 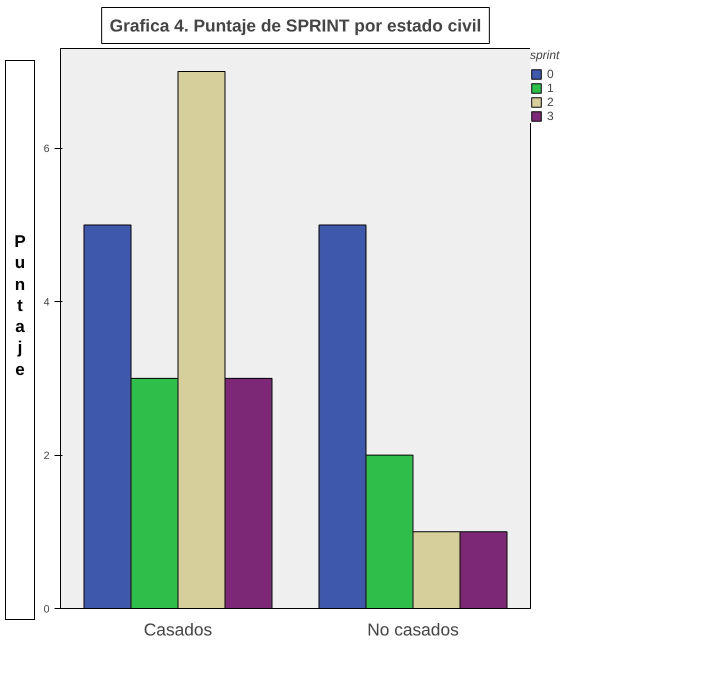 I want to click on legend-label: 0, so click(x=551, y=74).